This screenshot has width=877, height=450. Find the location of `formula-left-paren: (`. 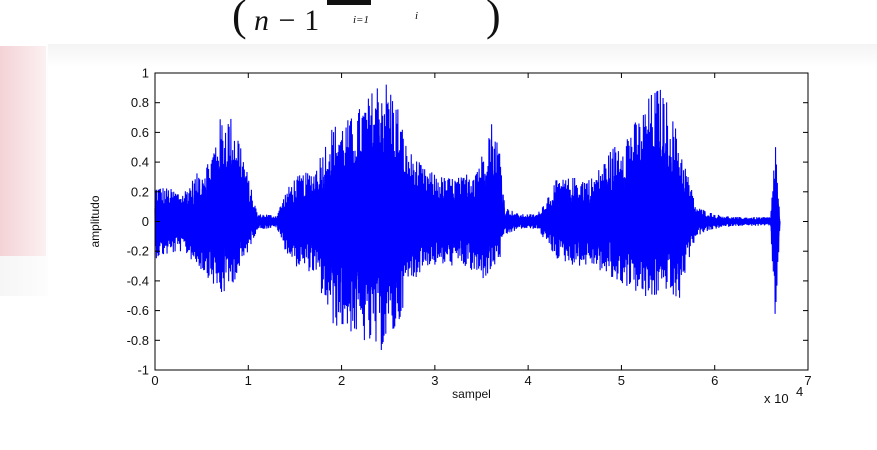

formula-left-paren: ( is located at coordinates (239, 20).